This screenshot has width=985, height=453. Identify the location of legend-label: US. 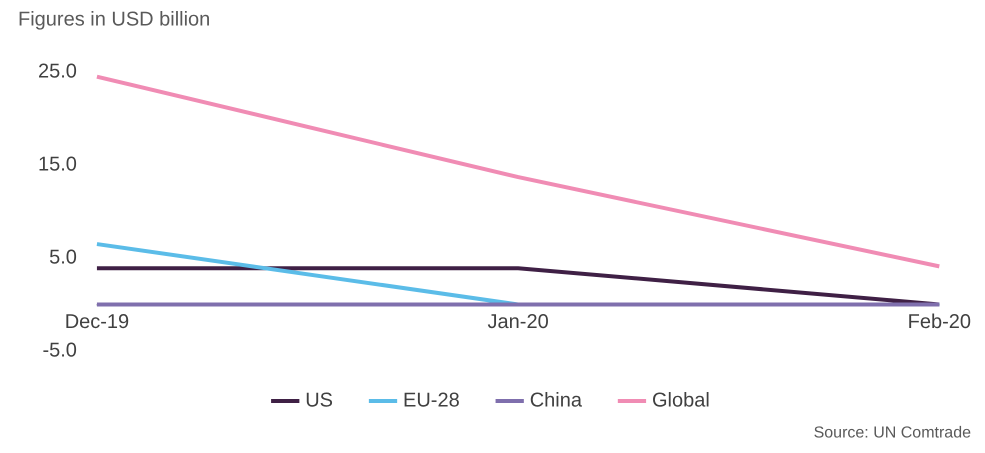
(319, 401).